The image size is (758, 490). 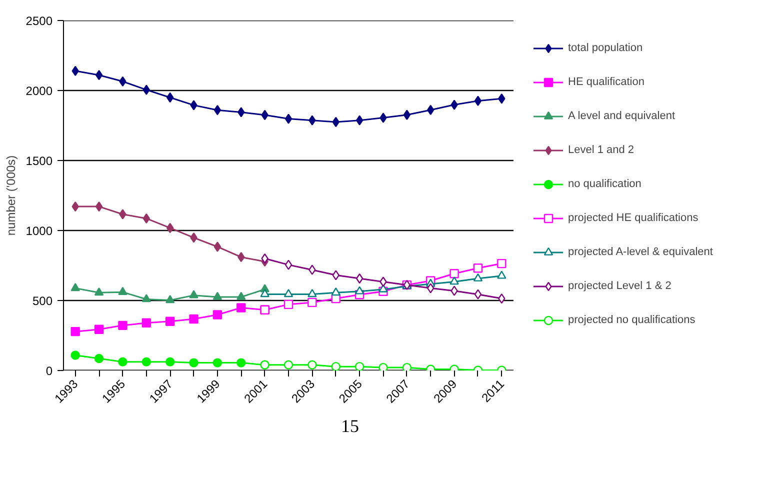 I want to click on legend-label: HE qualification, so click(x=606, y=82).